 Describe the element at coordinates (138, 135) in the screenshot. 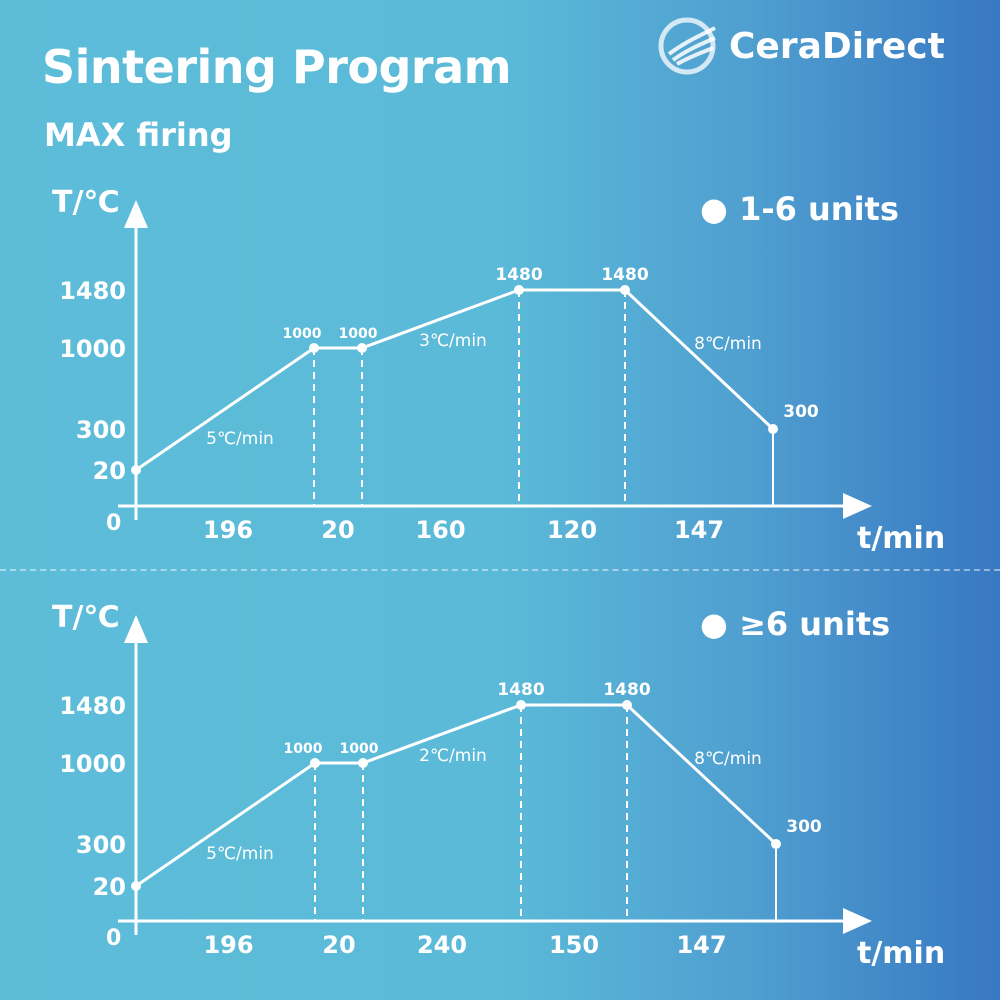

I see `page-subtitle: MAX firing` at that location.